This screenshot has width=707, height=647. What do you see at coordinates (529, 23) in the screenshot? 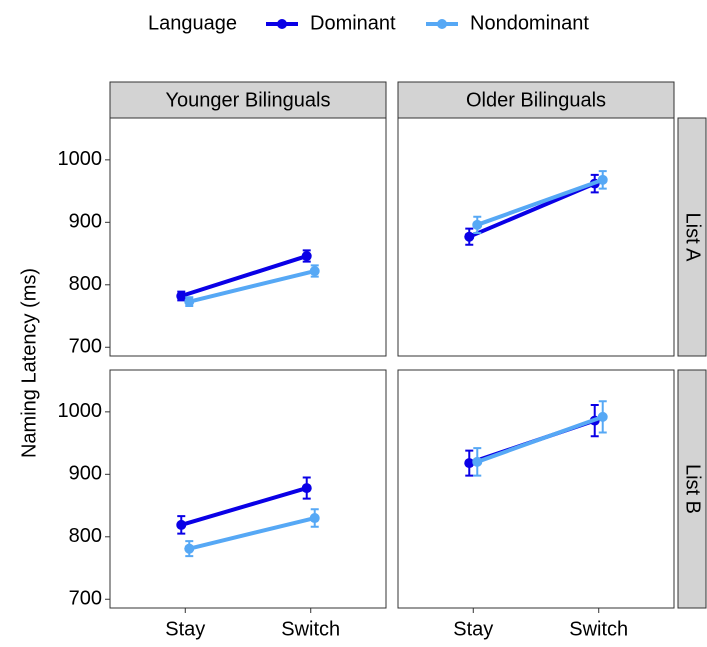
I see `legend-label: Nondominant` at bounding box center [529, 23].